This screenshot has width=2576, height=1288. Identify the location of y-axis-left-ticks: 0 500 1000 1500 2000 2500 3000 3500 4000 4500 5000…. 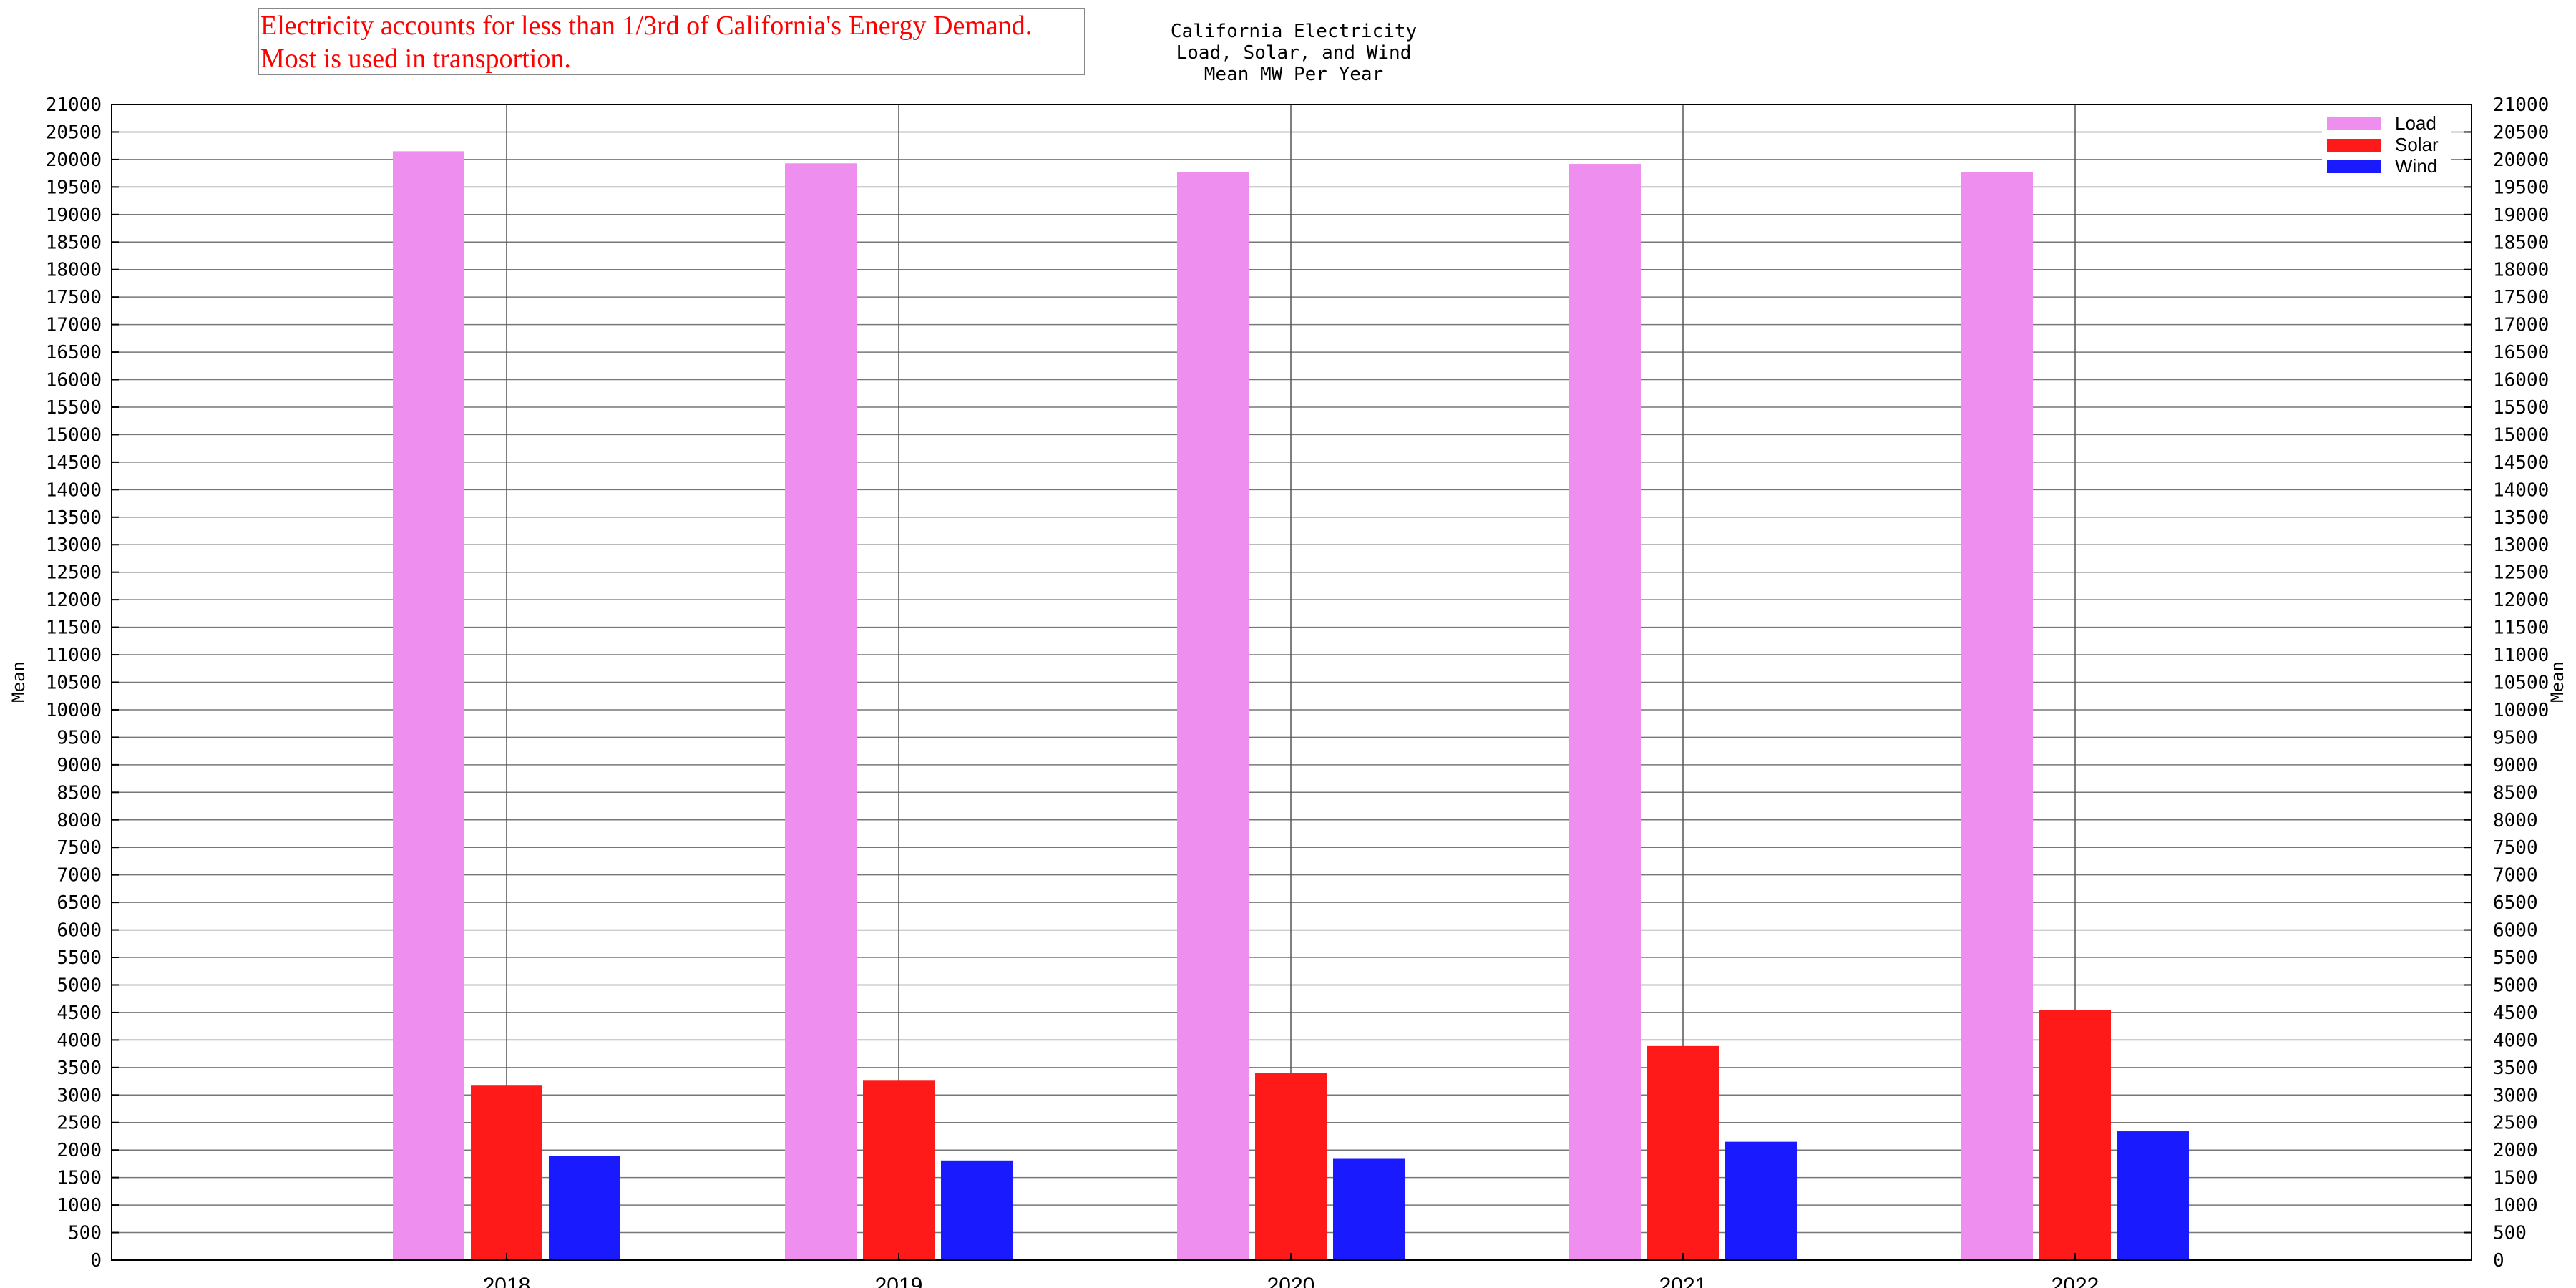
(82, 683).